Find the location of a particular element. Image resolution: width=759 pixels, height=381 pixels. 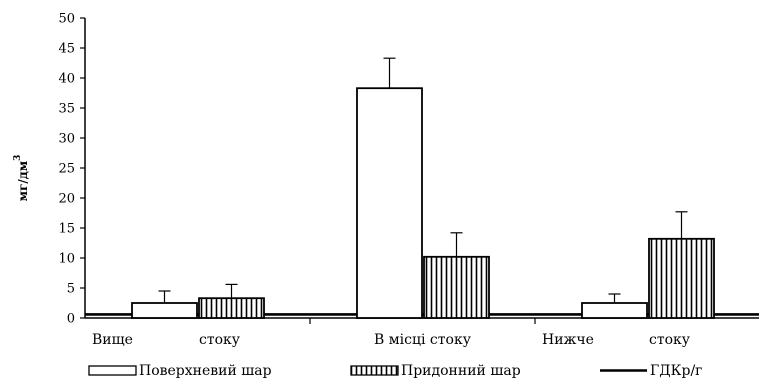

legend: Поверхневий шар Придонний шар ГДКр/г is located at coordinates (395, 371).